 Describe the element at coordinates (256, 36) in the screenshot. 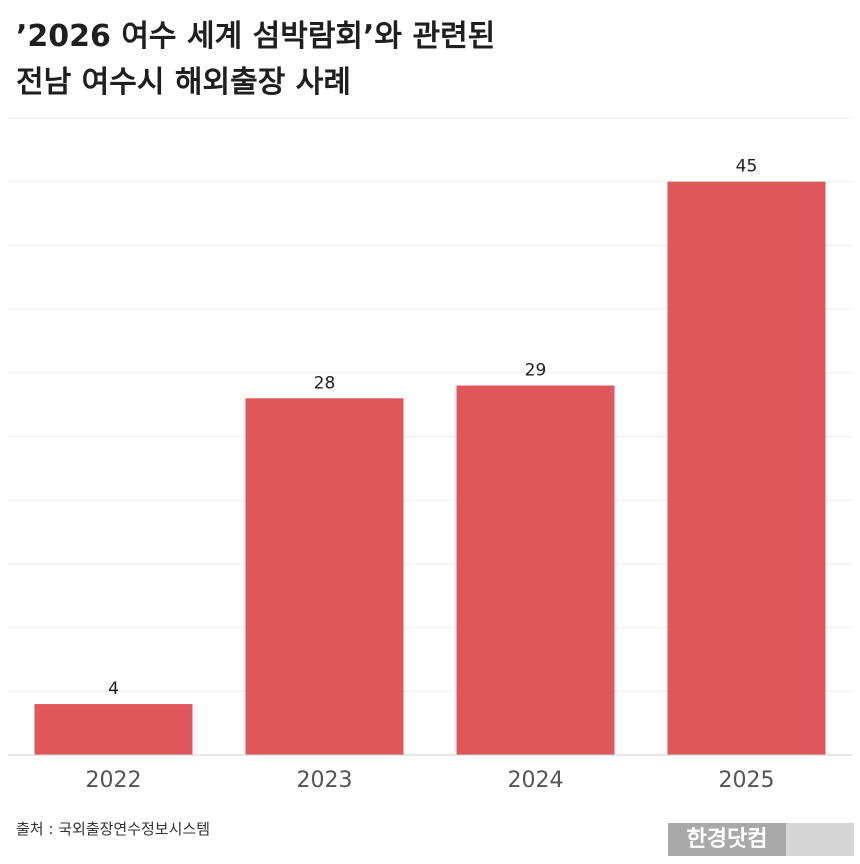

I see `chart-title-line-1: ’2026 여수 세계 섬박람회’와 관련된` at that location.